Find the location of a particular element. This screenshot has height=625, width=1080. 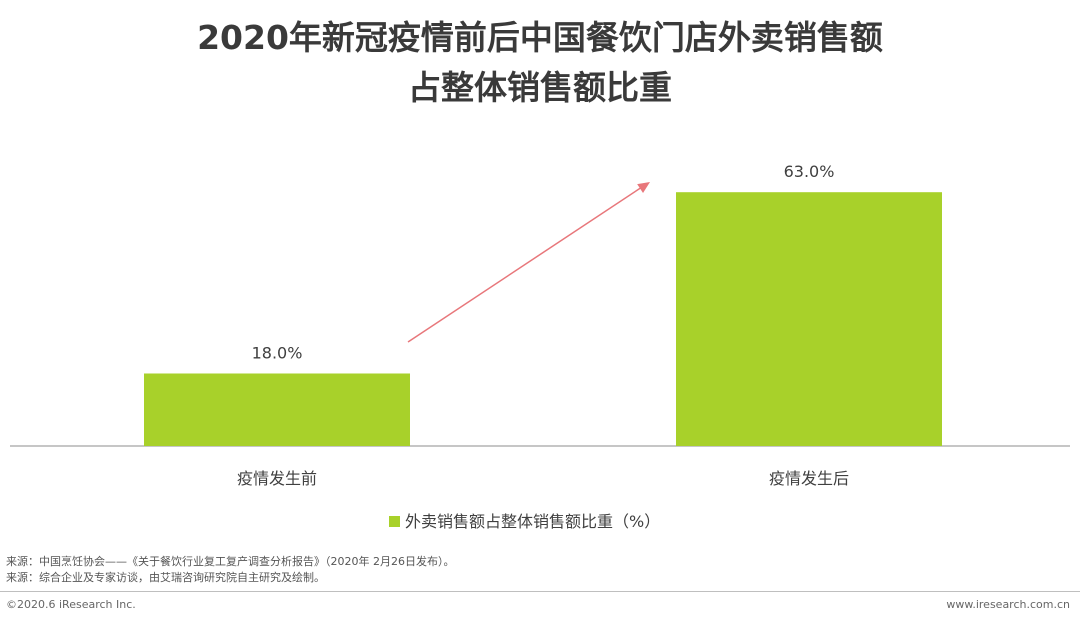

chart-title-line-1: 2020年新冠疫情前后中国餐饮门店外卖销售额 is located at coordinates (540, 37).